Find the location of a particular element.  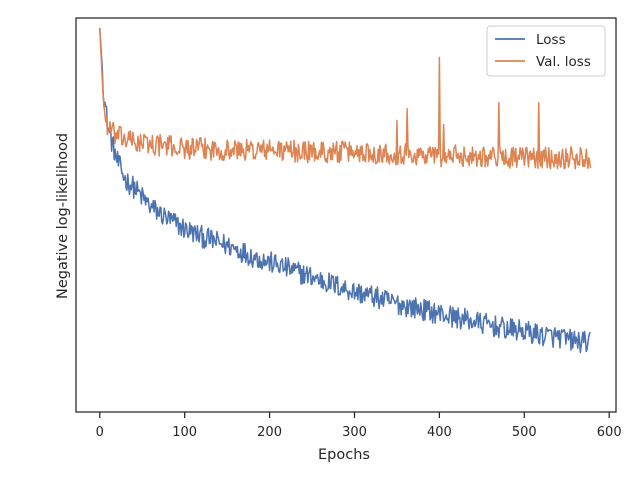

y-axis-label: Negative log-likelihood is located at coordinates (63, 216).